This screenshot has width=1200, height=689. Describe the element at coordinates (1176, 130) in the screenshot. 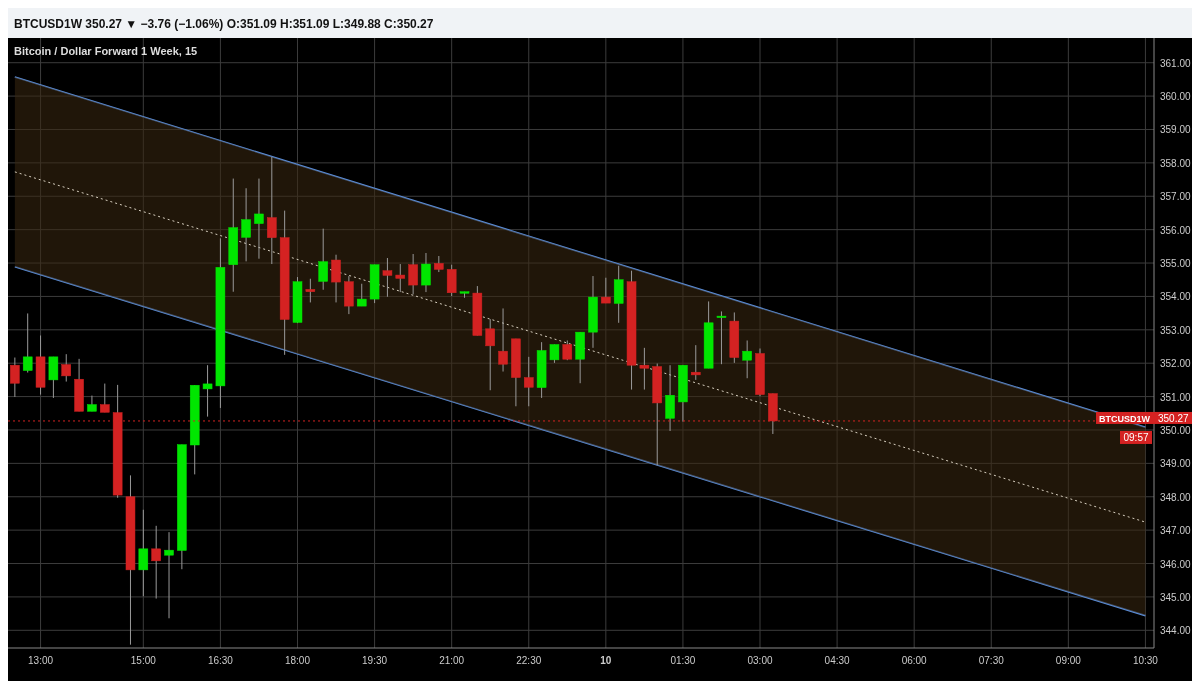

I see `y-tick-label: 359.00` at that location.